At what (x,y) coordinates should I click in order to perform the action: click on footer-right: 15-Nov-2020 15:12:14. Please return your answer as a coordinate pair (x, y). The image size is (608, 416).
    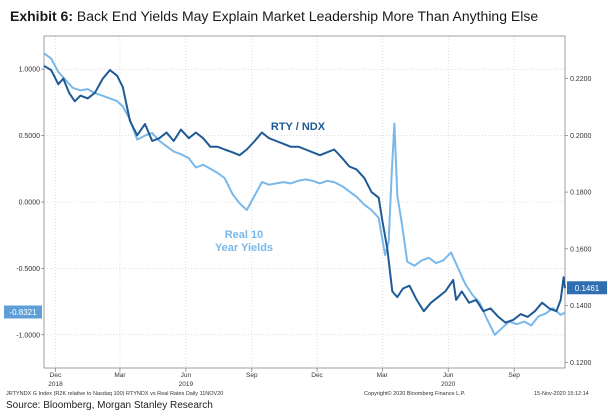
    Looking at the image, I should click on (561, 394).